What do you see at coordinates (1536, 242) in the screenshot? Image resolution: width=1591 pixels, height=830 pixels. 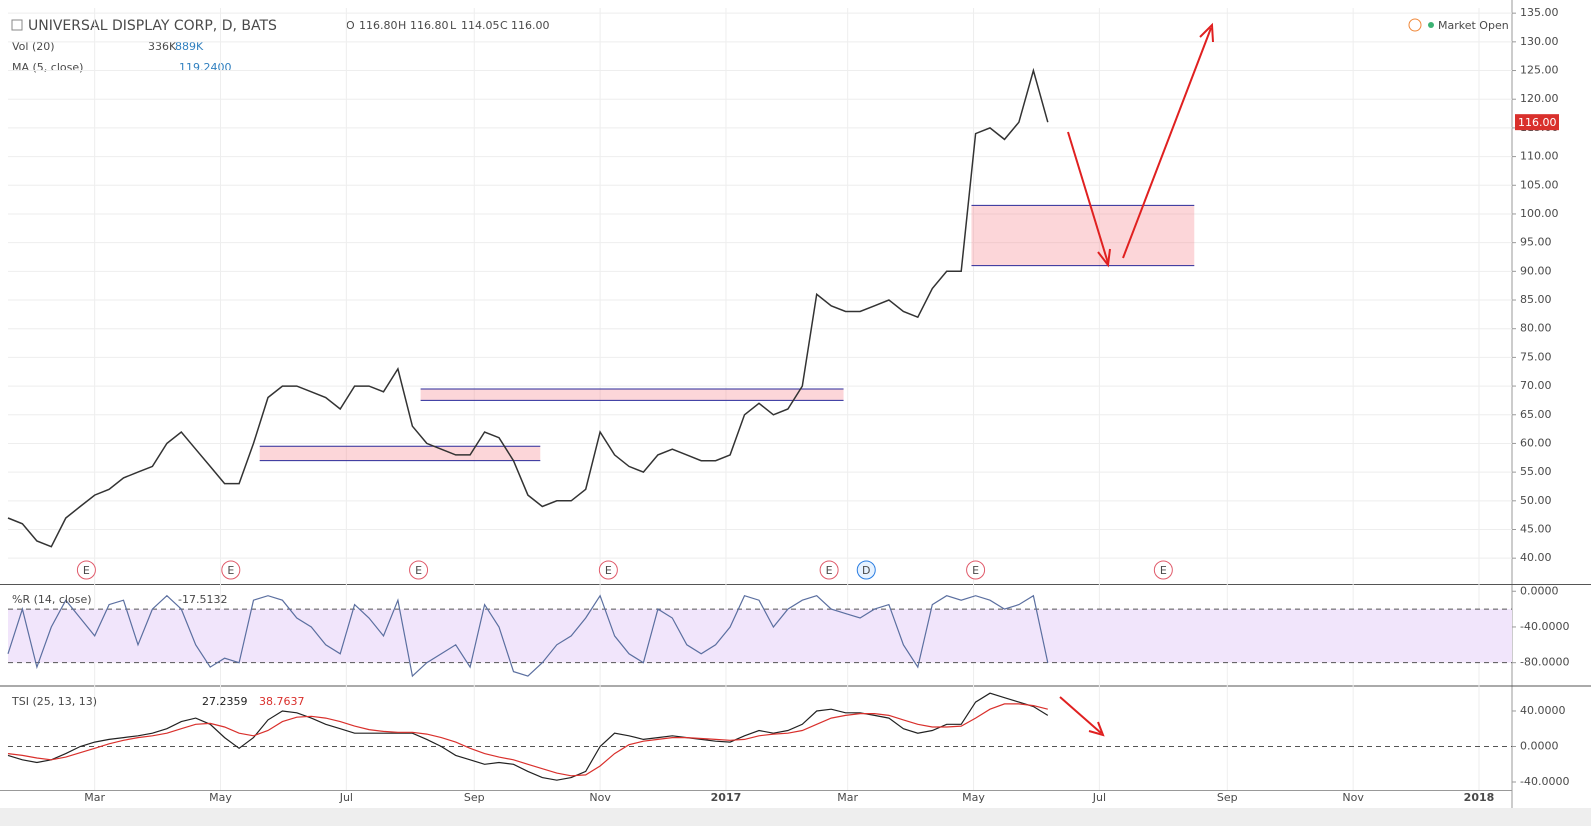 I see `y-tick-label: 95.00` at bounding box center [1536, 242].